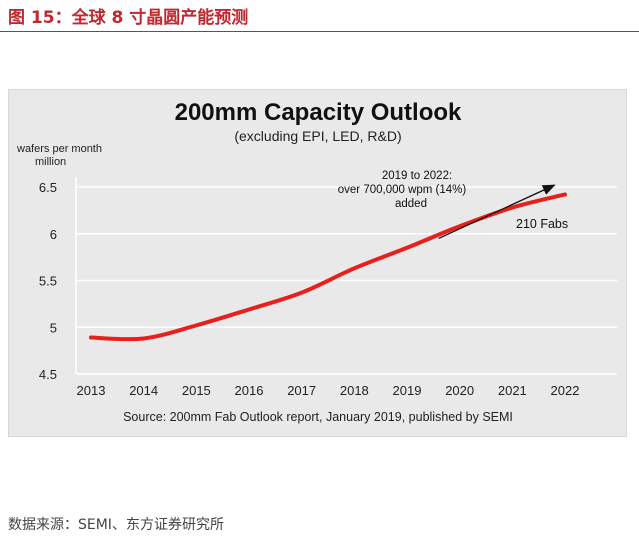 Image resolution: width=639 pixels, height=542 pixels. I want to click on x-tick-label: 2015, so click(196, 390).